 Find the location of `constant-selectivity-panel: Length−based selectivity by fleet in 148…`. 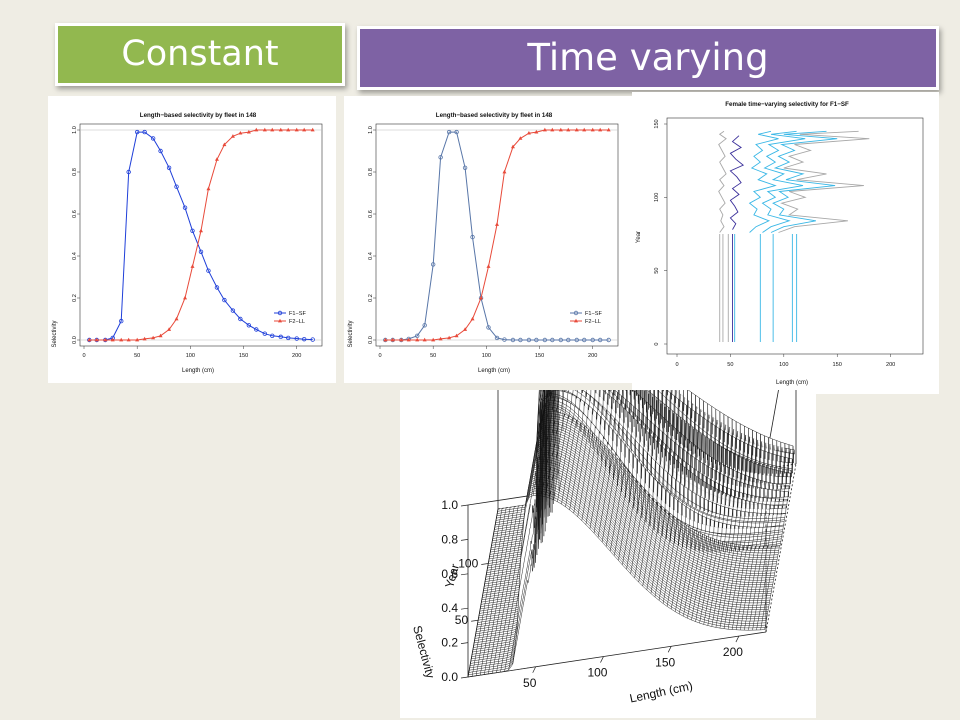

constant-selectivity-panel: Length−based selectivity by fleet in 148… is located at coordinates (192, 239).